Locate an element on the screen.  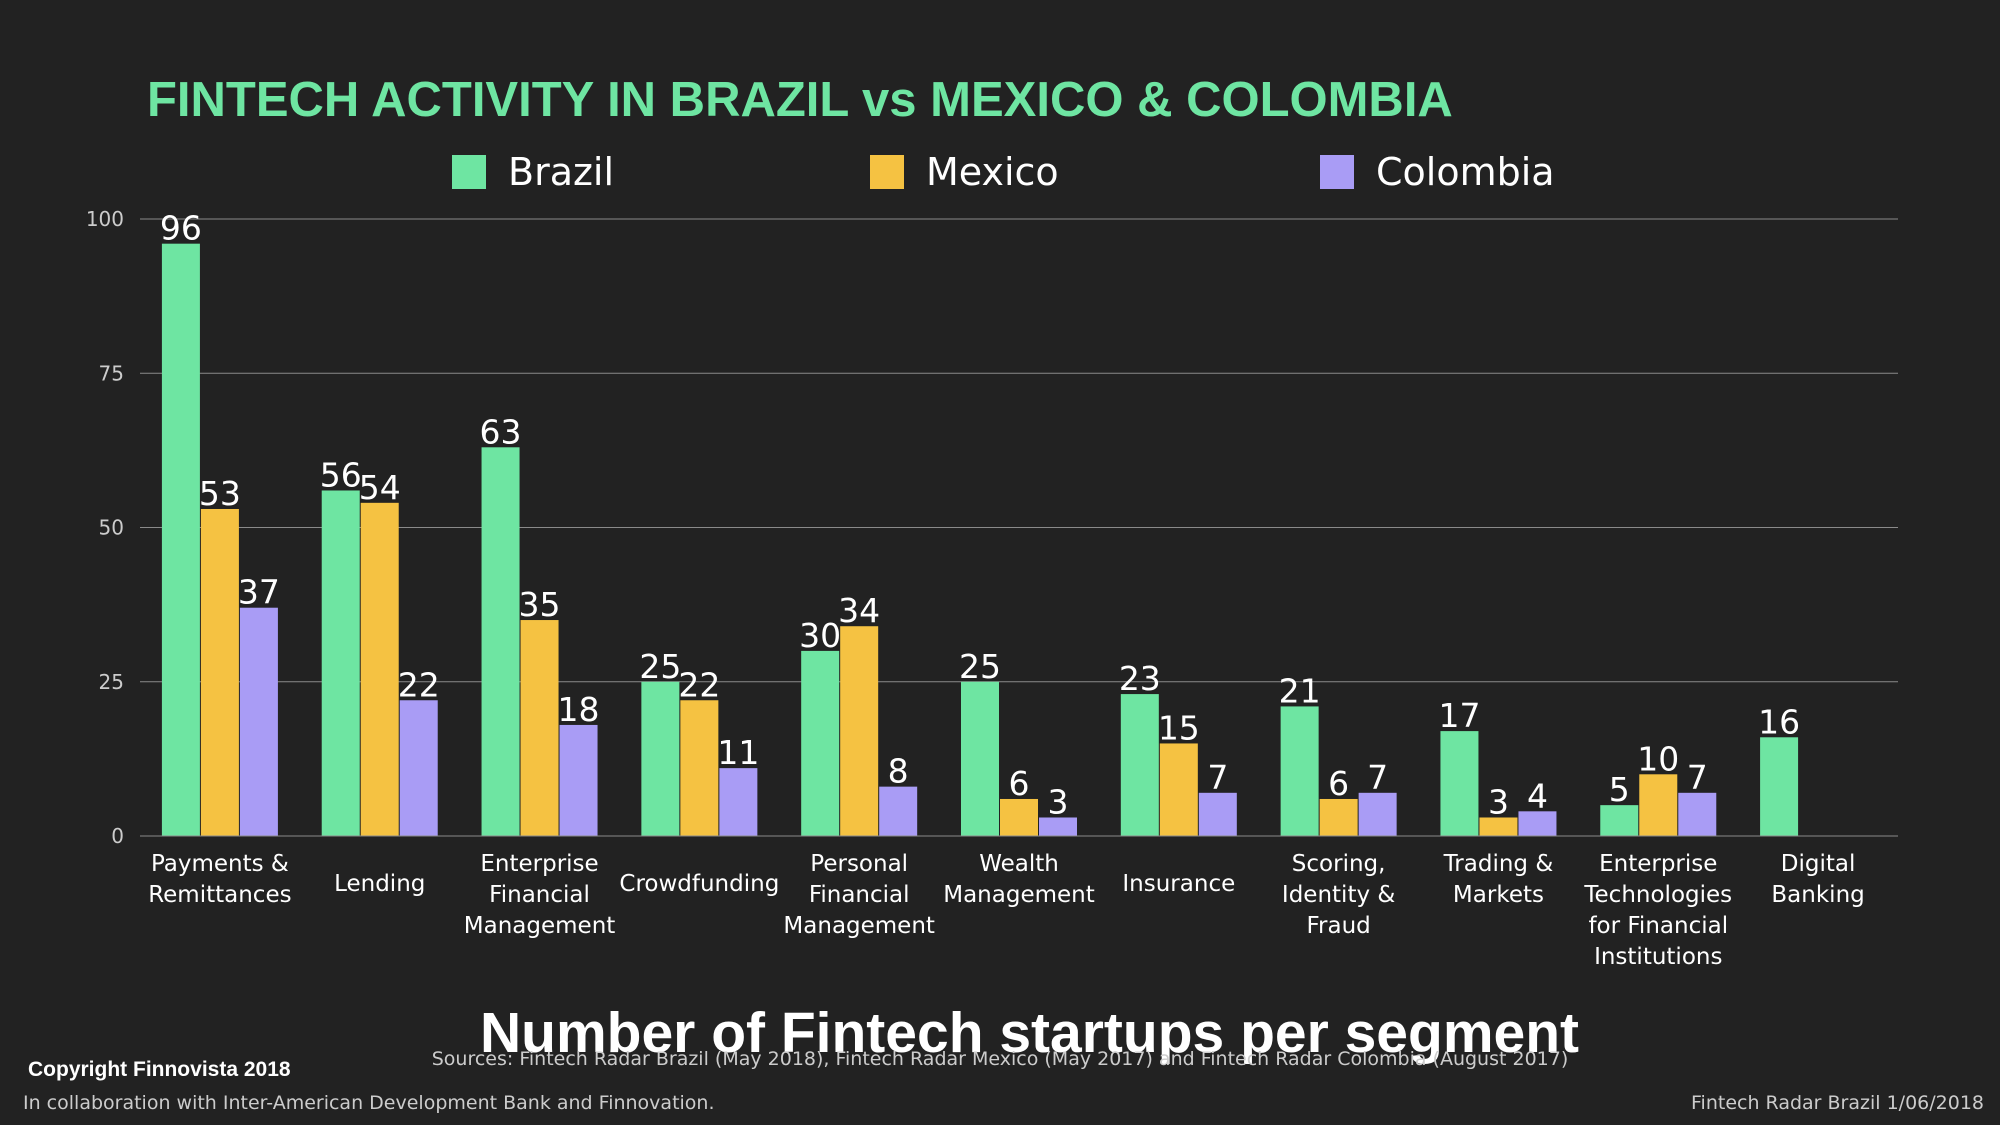
data-label-brazil-9: 5 is located at coordinates (1619, 789).